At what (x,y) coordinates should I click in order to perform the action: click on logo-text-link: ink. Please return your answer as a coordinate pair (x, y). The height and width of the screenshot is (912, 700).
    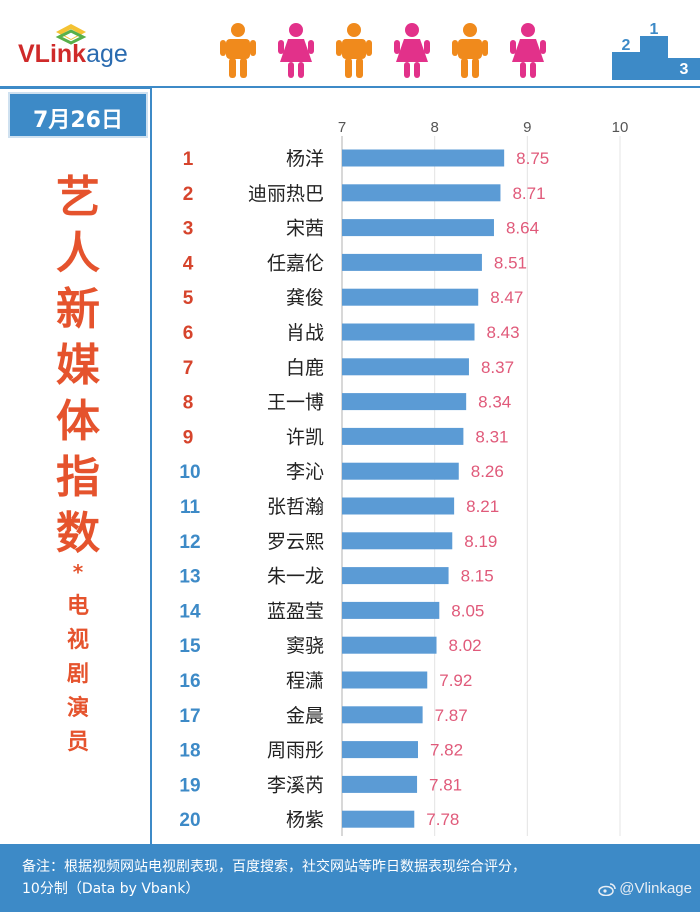
    Looking at the image, I should click on (68, 54).